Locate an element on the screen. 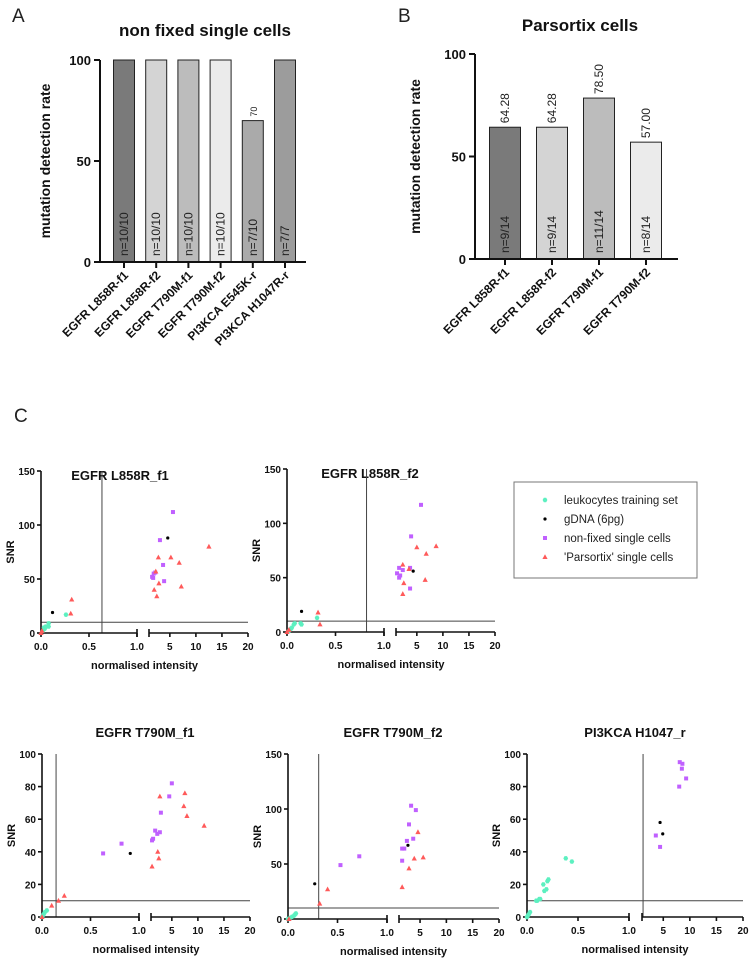 Image resolution: width=750 pixels, height=960 pixels. legend-marker-triangle-icon is located at coordinates (545, 556).